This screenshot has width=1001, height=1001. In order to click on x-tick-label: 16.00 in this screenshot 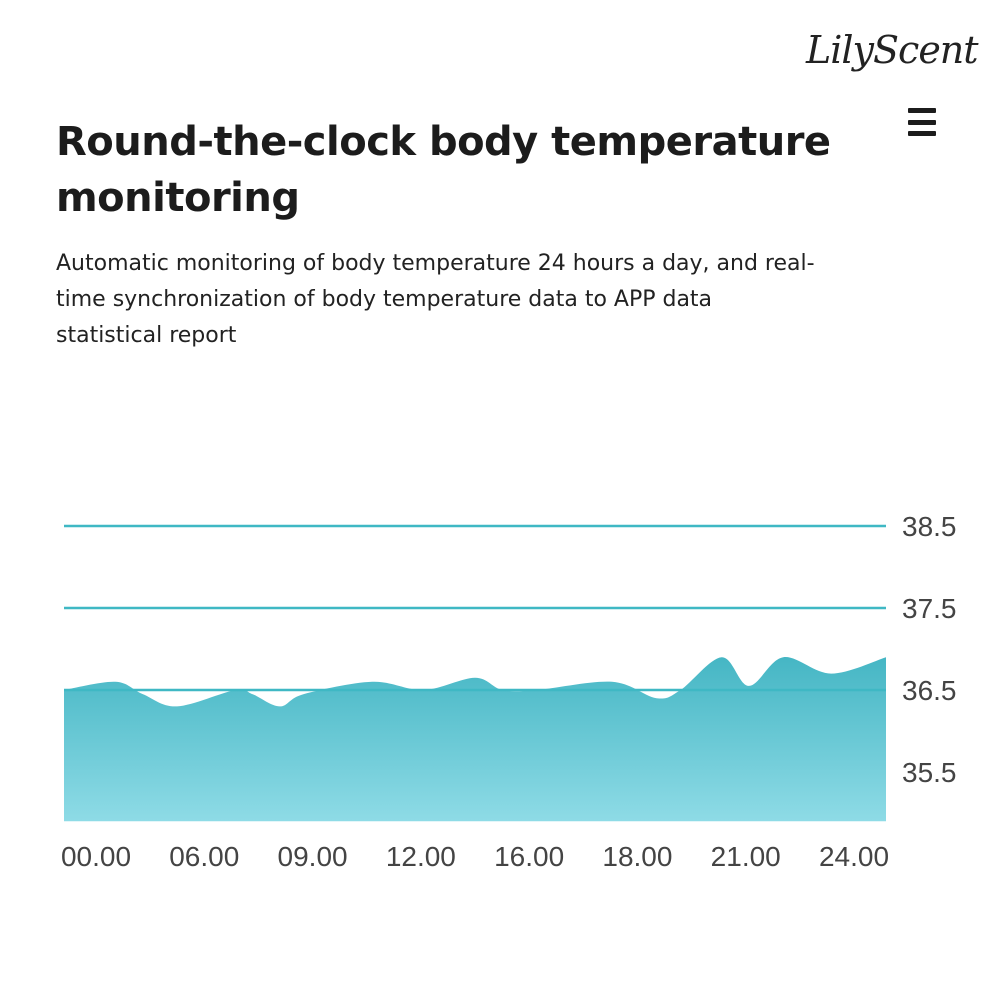, I will do `click(529, 856)`.